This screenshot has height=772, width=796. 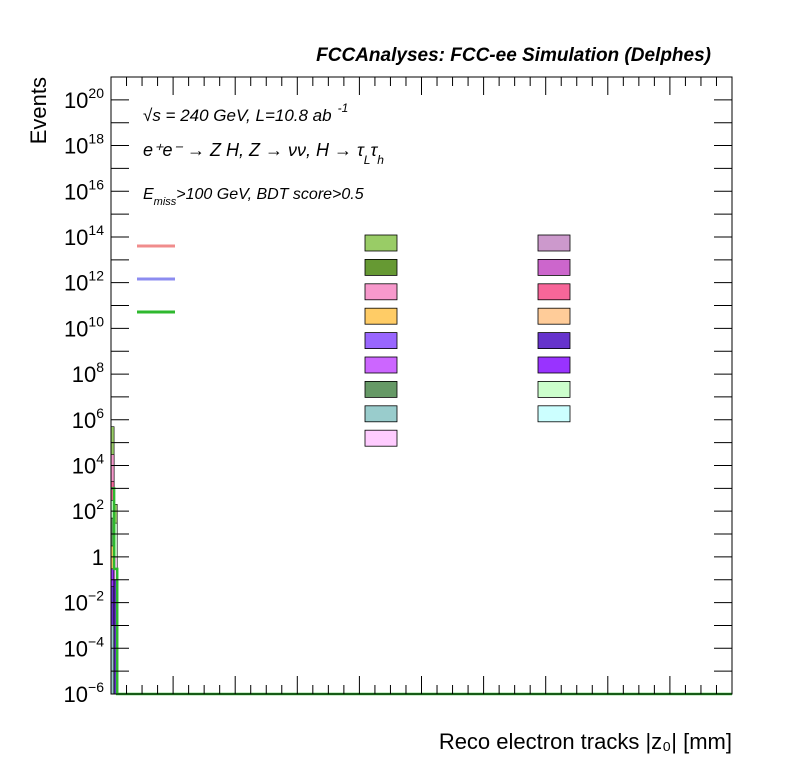 What do you see at coordinates (96, 184) in the screenshot?
I see `y-tick-exponent: 16` at bounding box center [96, 184].